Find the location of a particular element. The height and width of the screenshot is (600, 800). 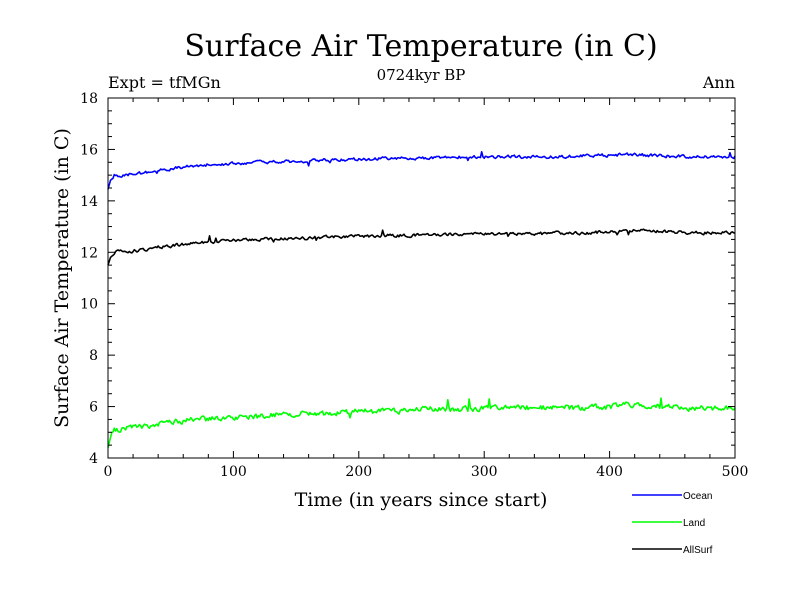

y-tick-label: 12 is located at coordinates (89, 253).